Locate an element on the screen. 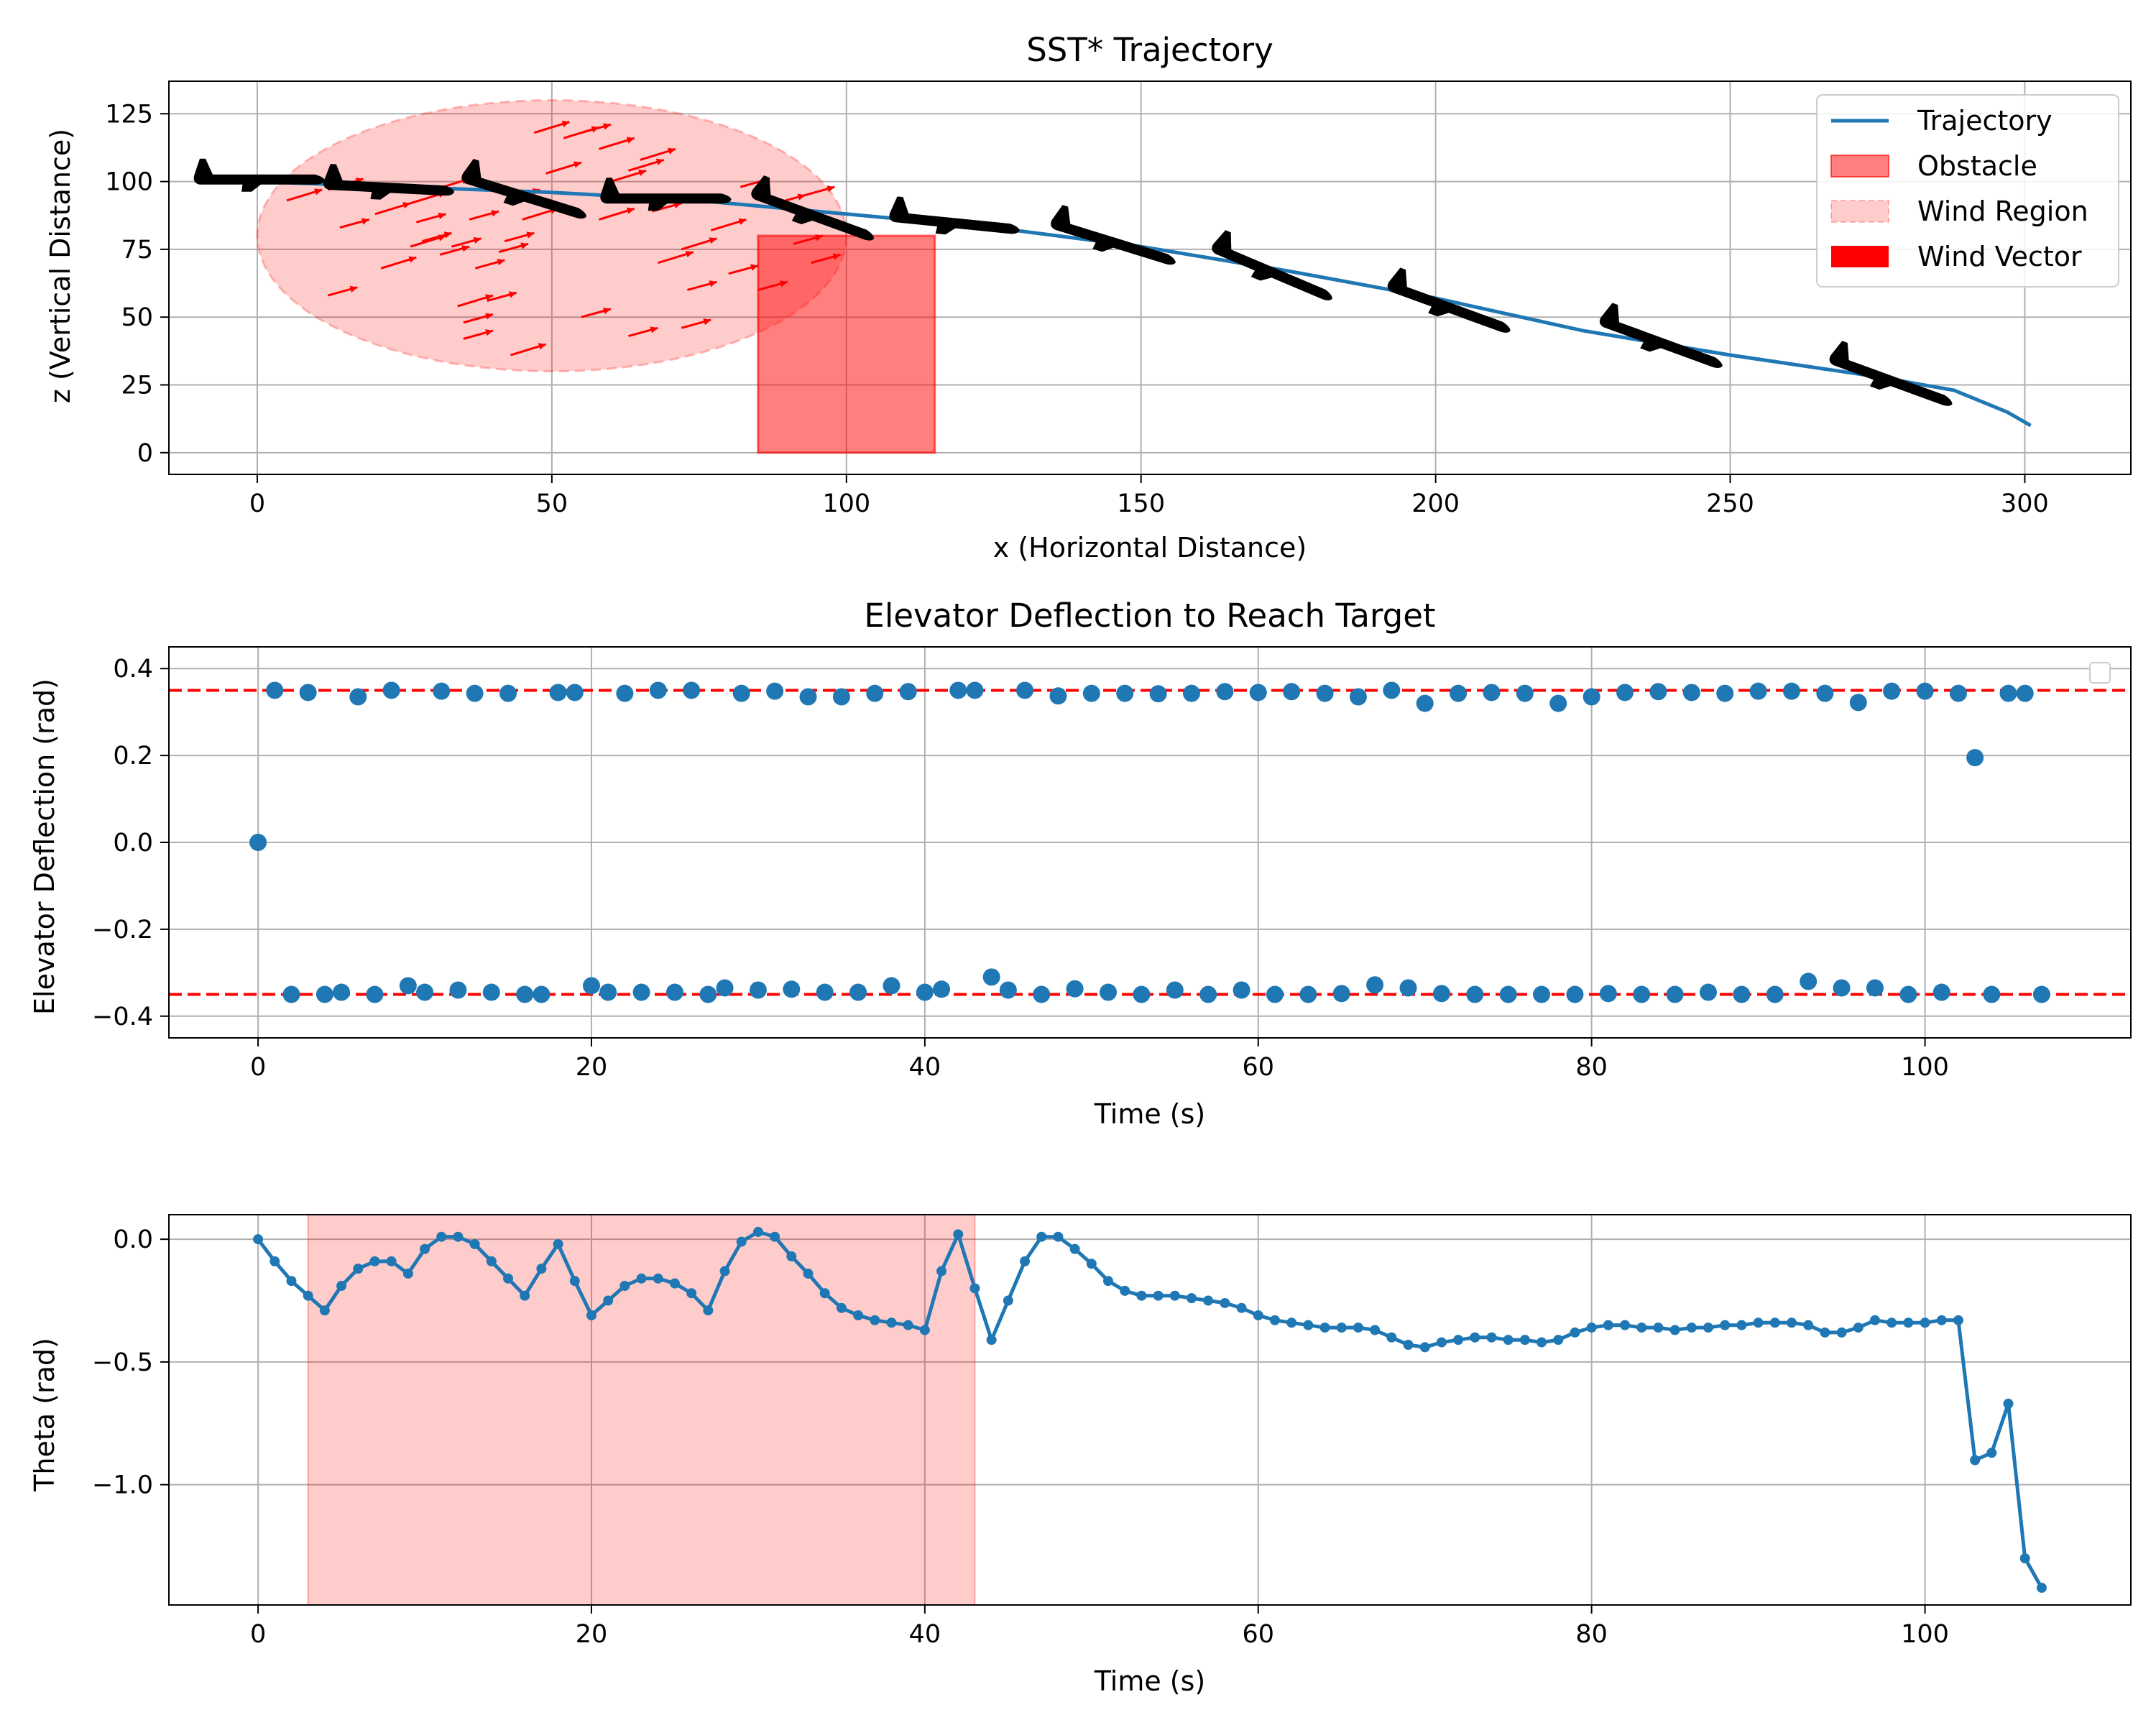  elevator-xlabel: Time (s) is located at coordinates (1150, 1114).